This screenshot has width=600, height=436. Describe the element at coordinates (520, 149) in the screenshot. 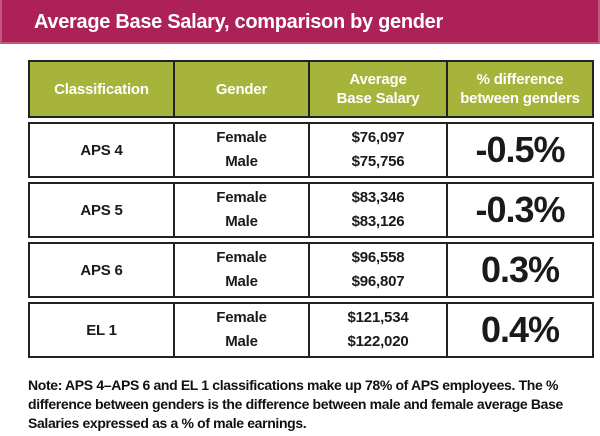

I see `percent-difference-value: -0.5%` at that location.